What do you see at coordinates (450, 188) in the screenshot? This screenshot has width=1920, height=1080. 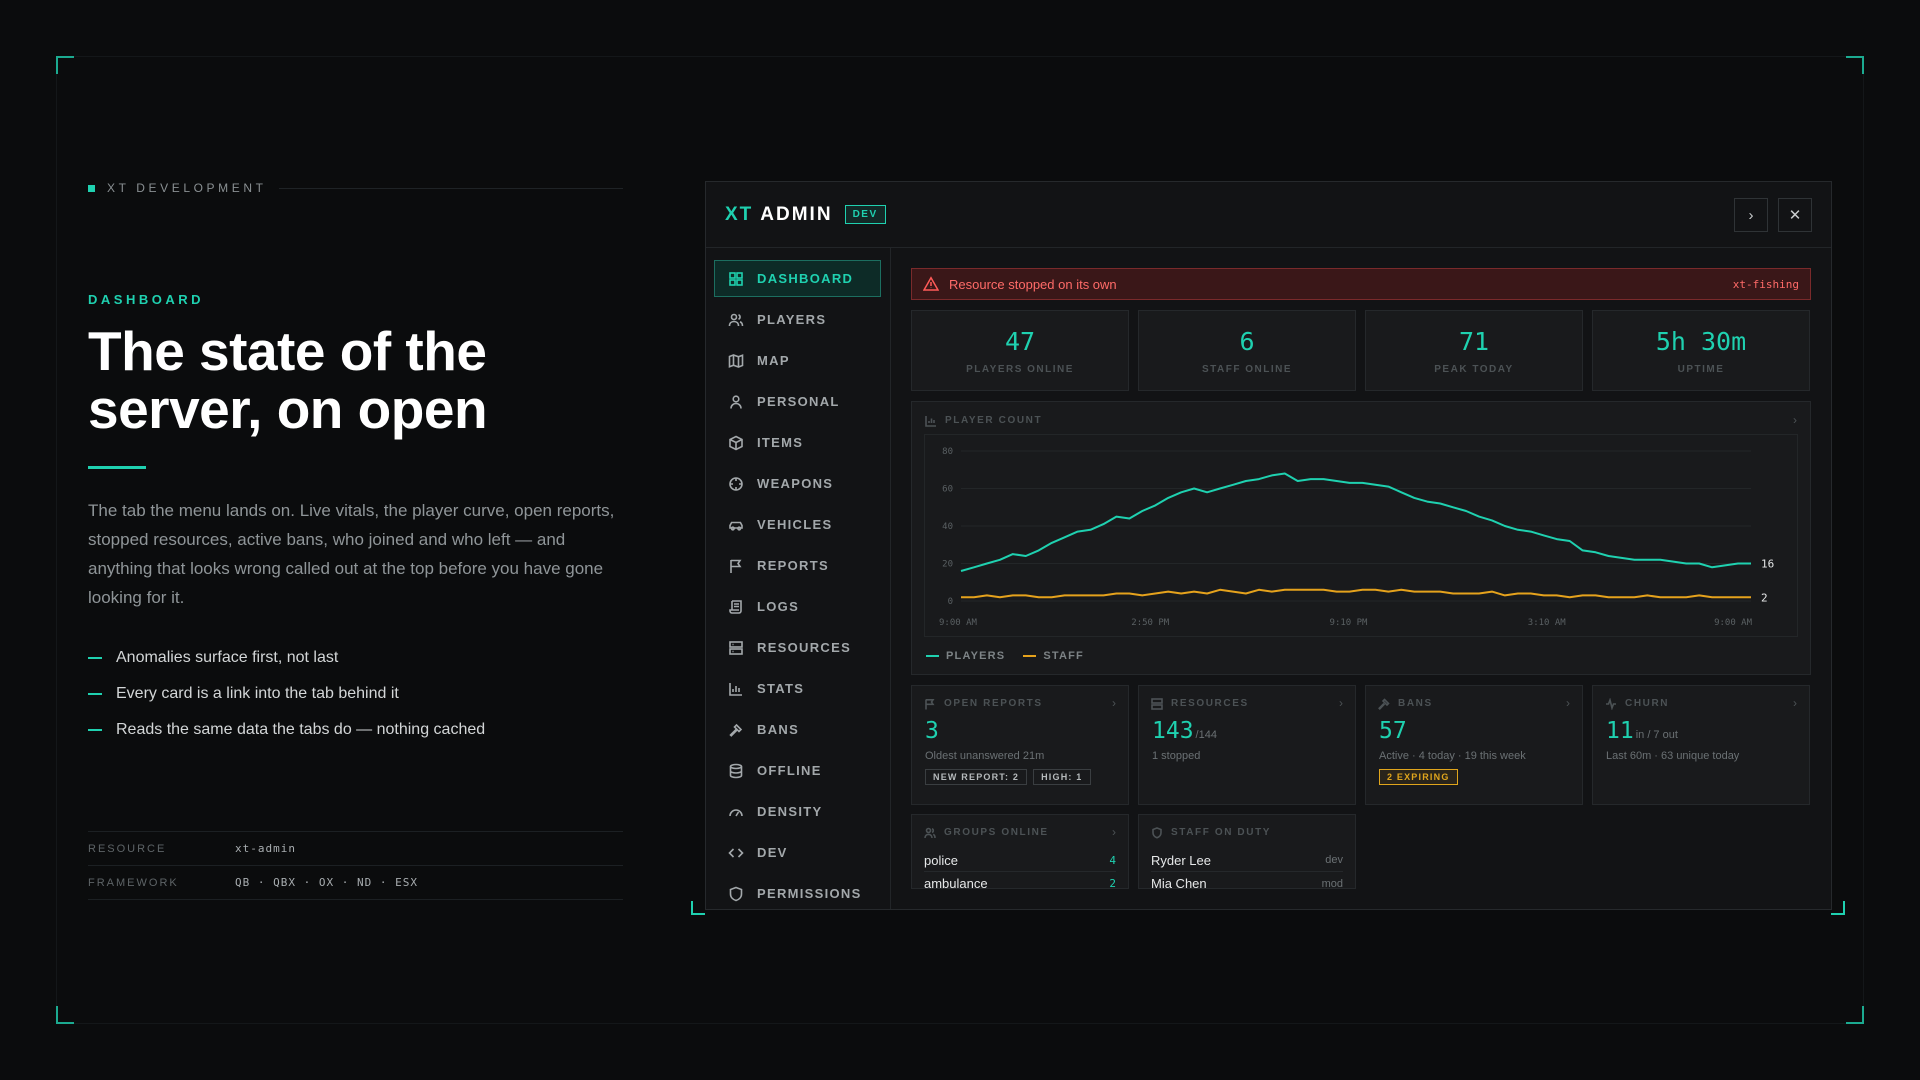 I see `brand-divider` at bounding box center [450, 188].